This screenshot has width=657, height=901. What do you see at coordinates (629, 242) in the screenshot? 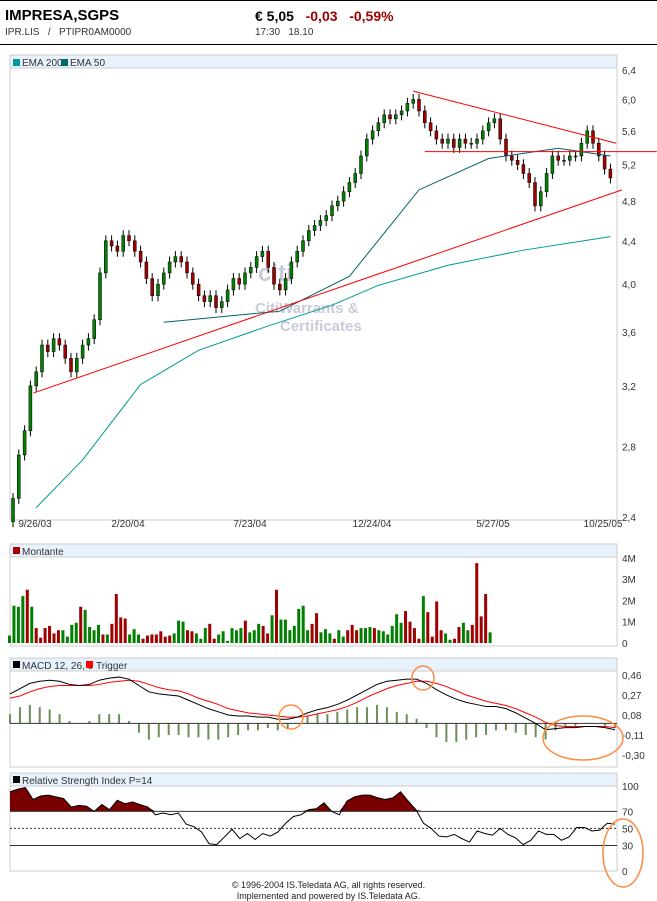
I see `price-y-tick: 4,4` at bounding box center [629, 242].